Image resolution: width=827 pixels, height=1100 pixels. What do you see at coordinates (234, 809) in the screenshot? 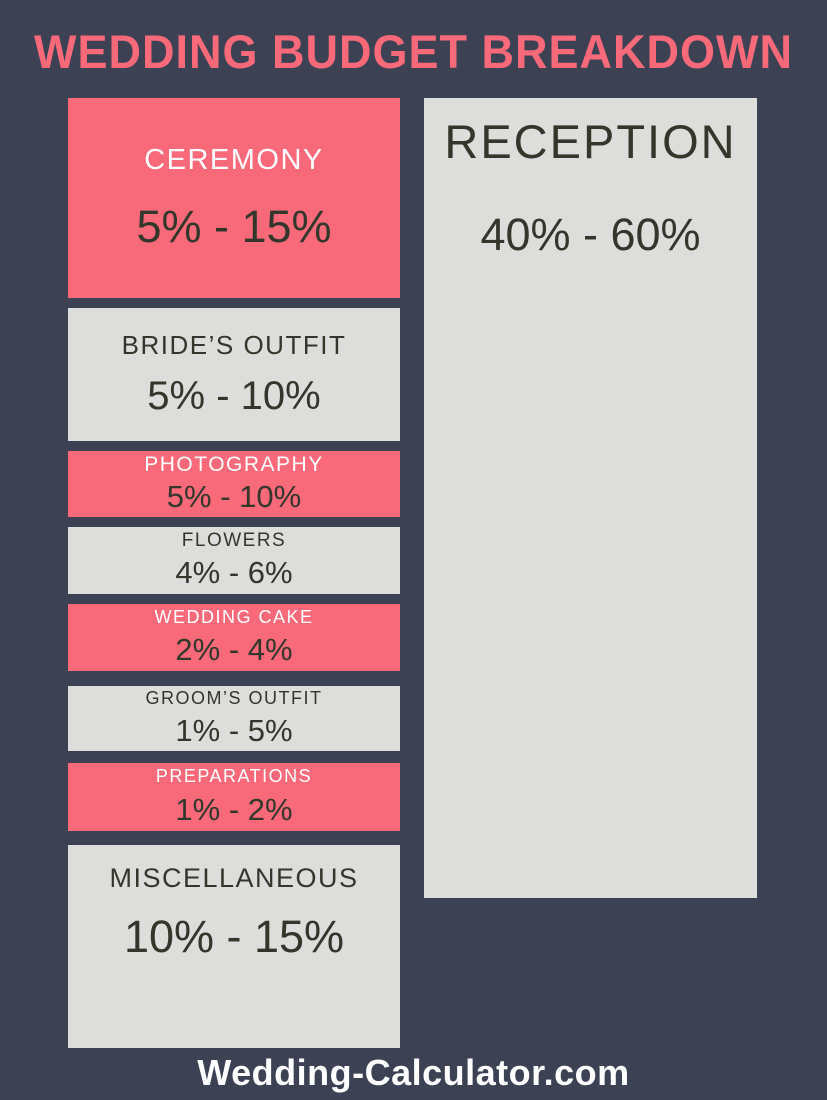
I see `category-range: 1% - 2%` at bounding box center [234, 809].